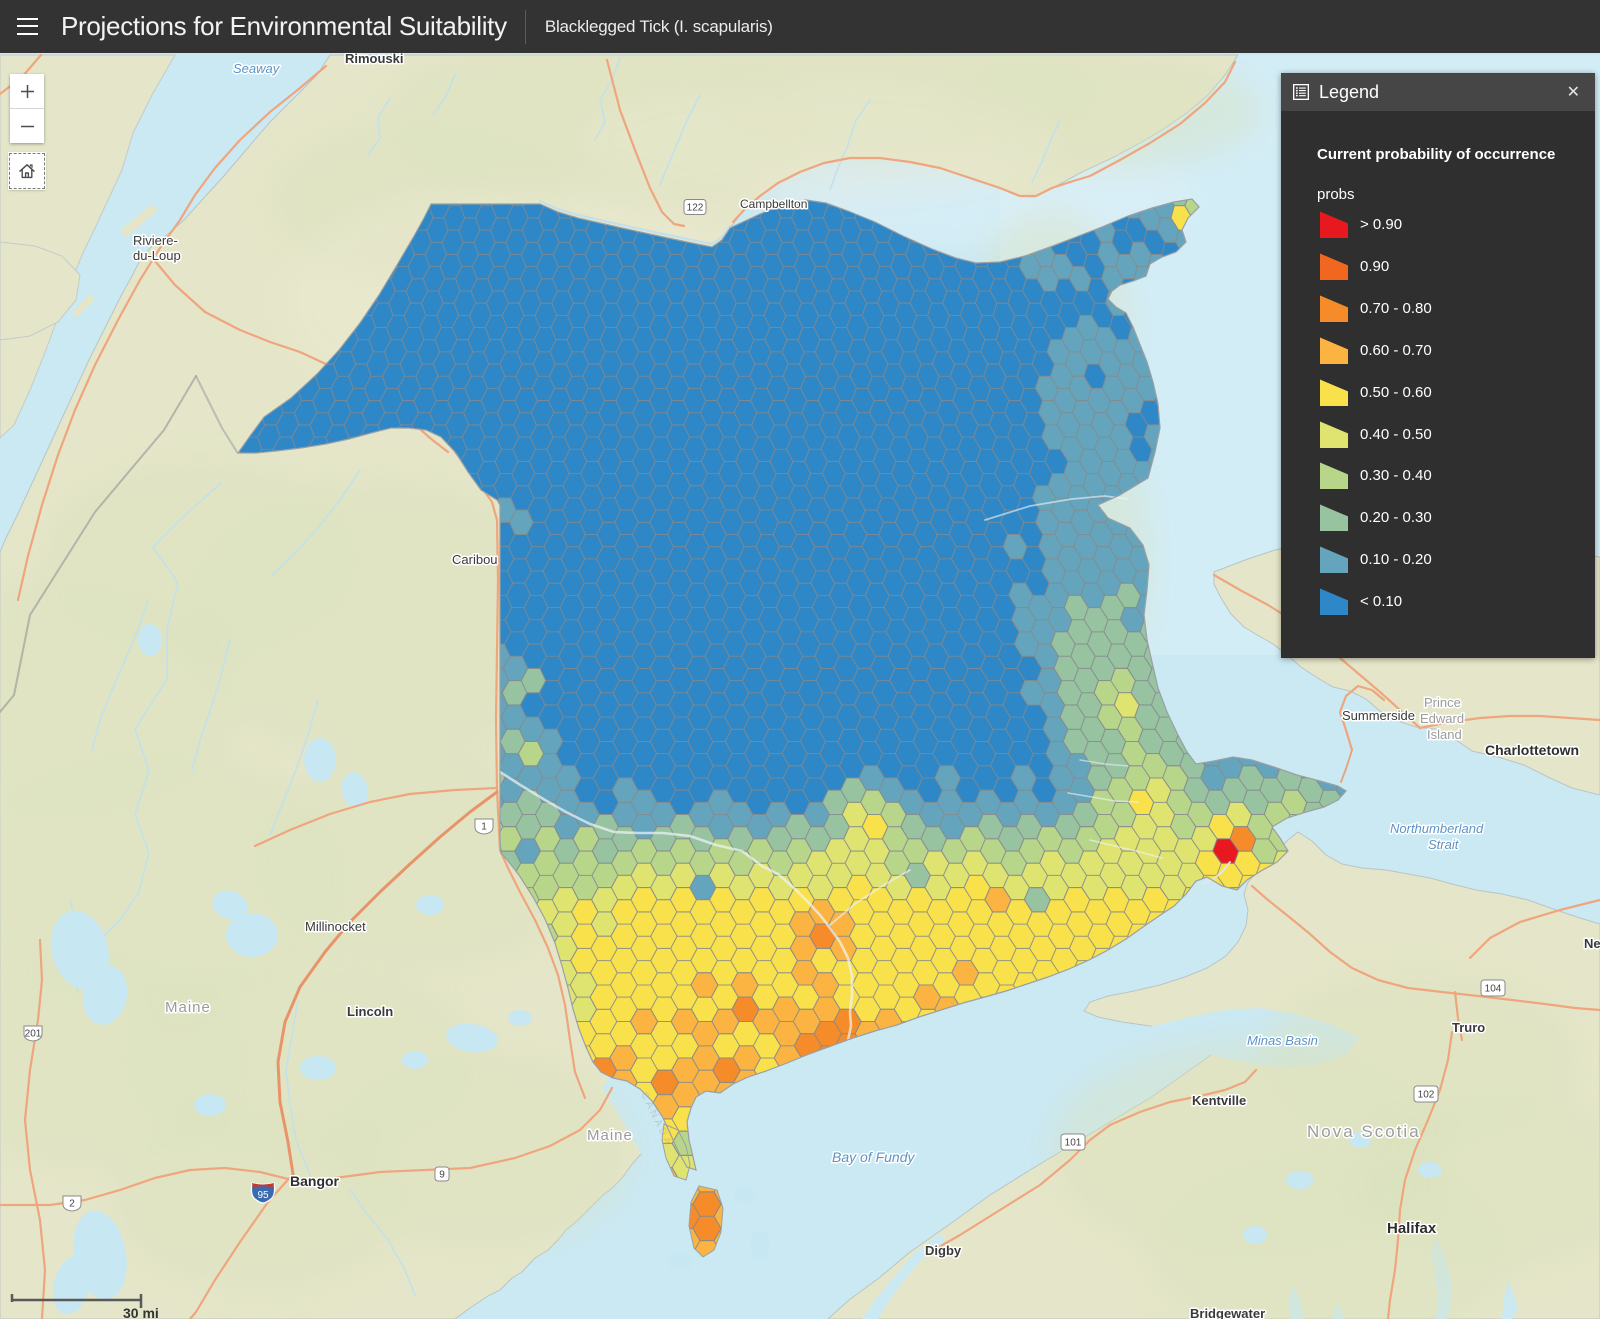  What do you see at coordinates (475, 559) in the screenshot?
I see `svg-text: Caribou` at bounding box center [475, 559].